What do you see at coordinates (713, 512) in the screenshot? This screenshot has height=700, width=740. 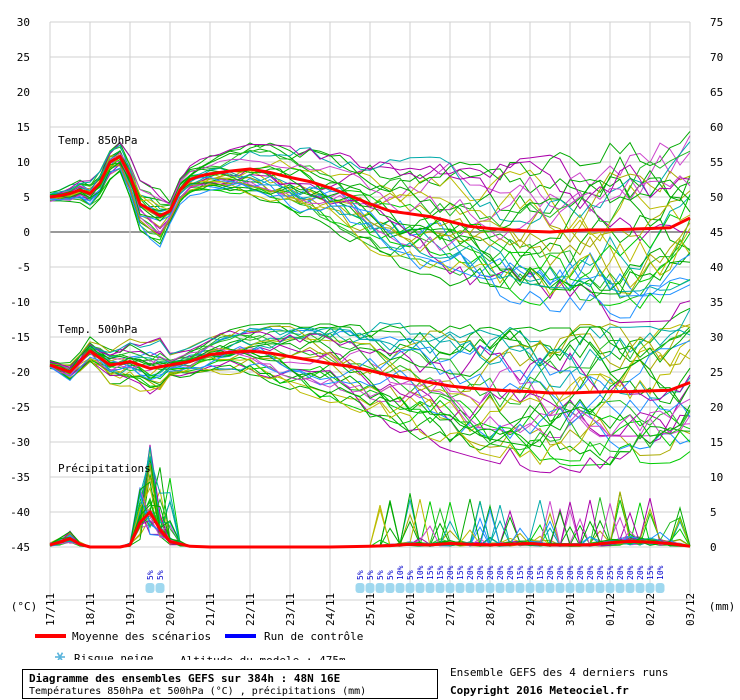 I see `right-tick-label: 5` at bounding box center [713, 512].